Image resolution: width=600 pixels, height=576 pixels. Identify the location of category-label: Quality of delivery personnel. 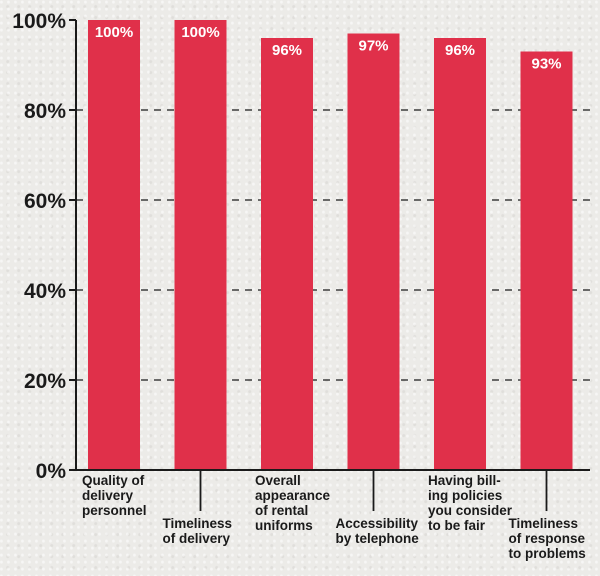
(114, 495).